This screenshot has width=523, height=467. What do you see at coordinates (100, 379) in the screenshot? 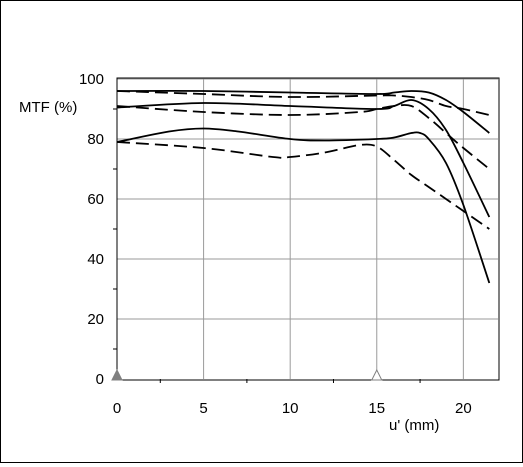
I see `y-tick-label: 0` at bounding box center [100, 379].